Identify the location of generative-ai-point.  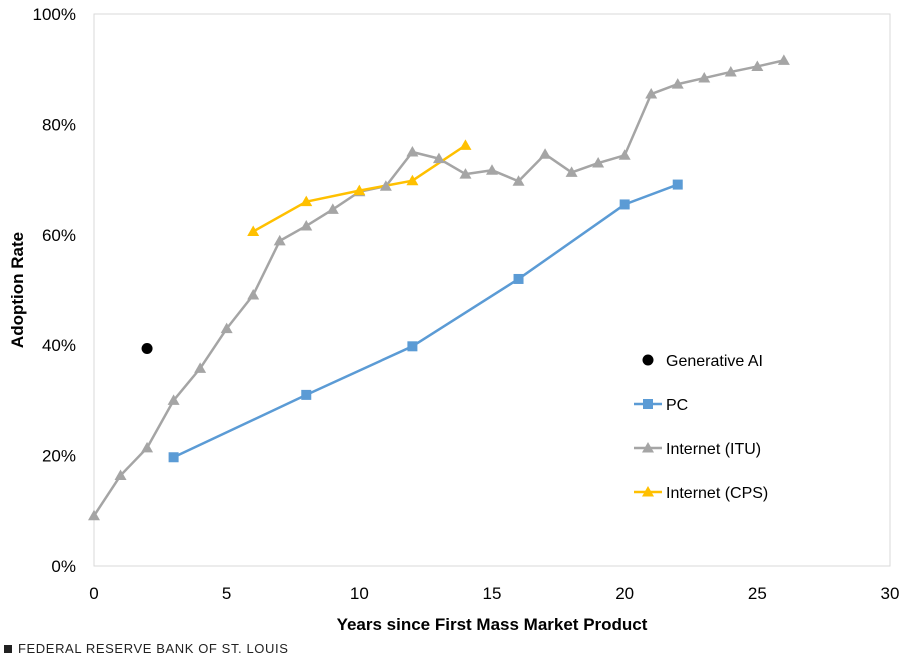
(147, 349).